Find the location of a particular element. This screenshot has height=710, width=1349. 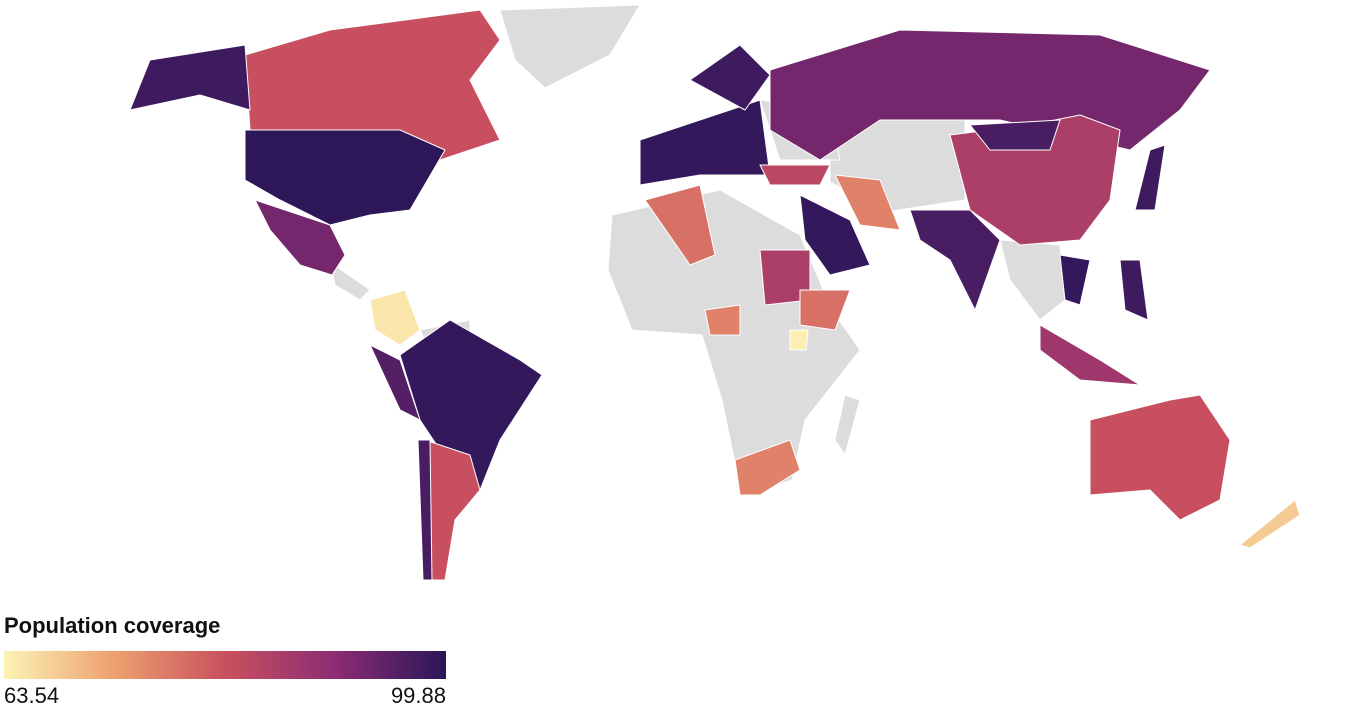

colorbar-min-label: 63.54 is located at coordinates (31, 695).